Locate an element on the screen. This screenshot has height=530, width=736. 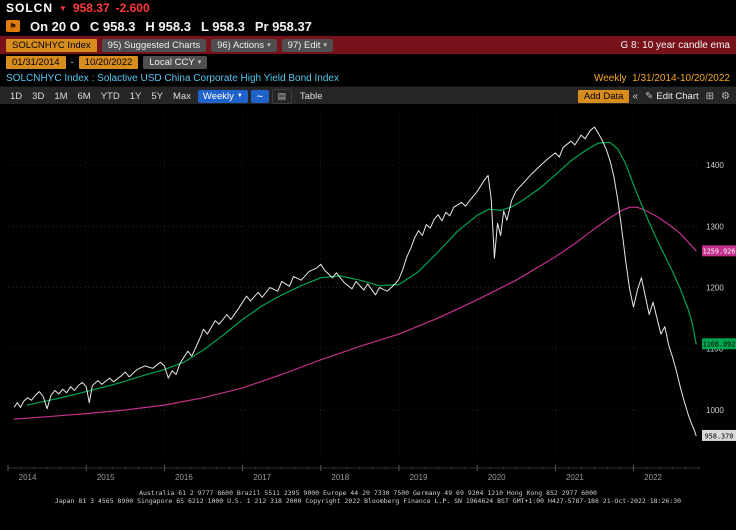
date-range-bar: 01/31/2014 - 10/20/2022 Local CCY ▾ is located at coordinates (368, 62).